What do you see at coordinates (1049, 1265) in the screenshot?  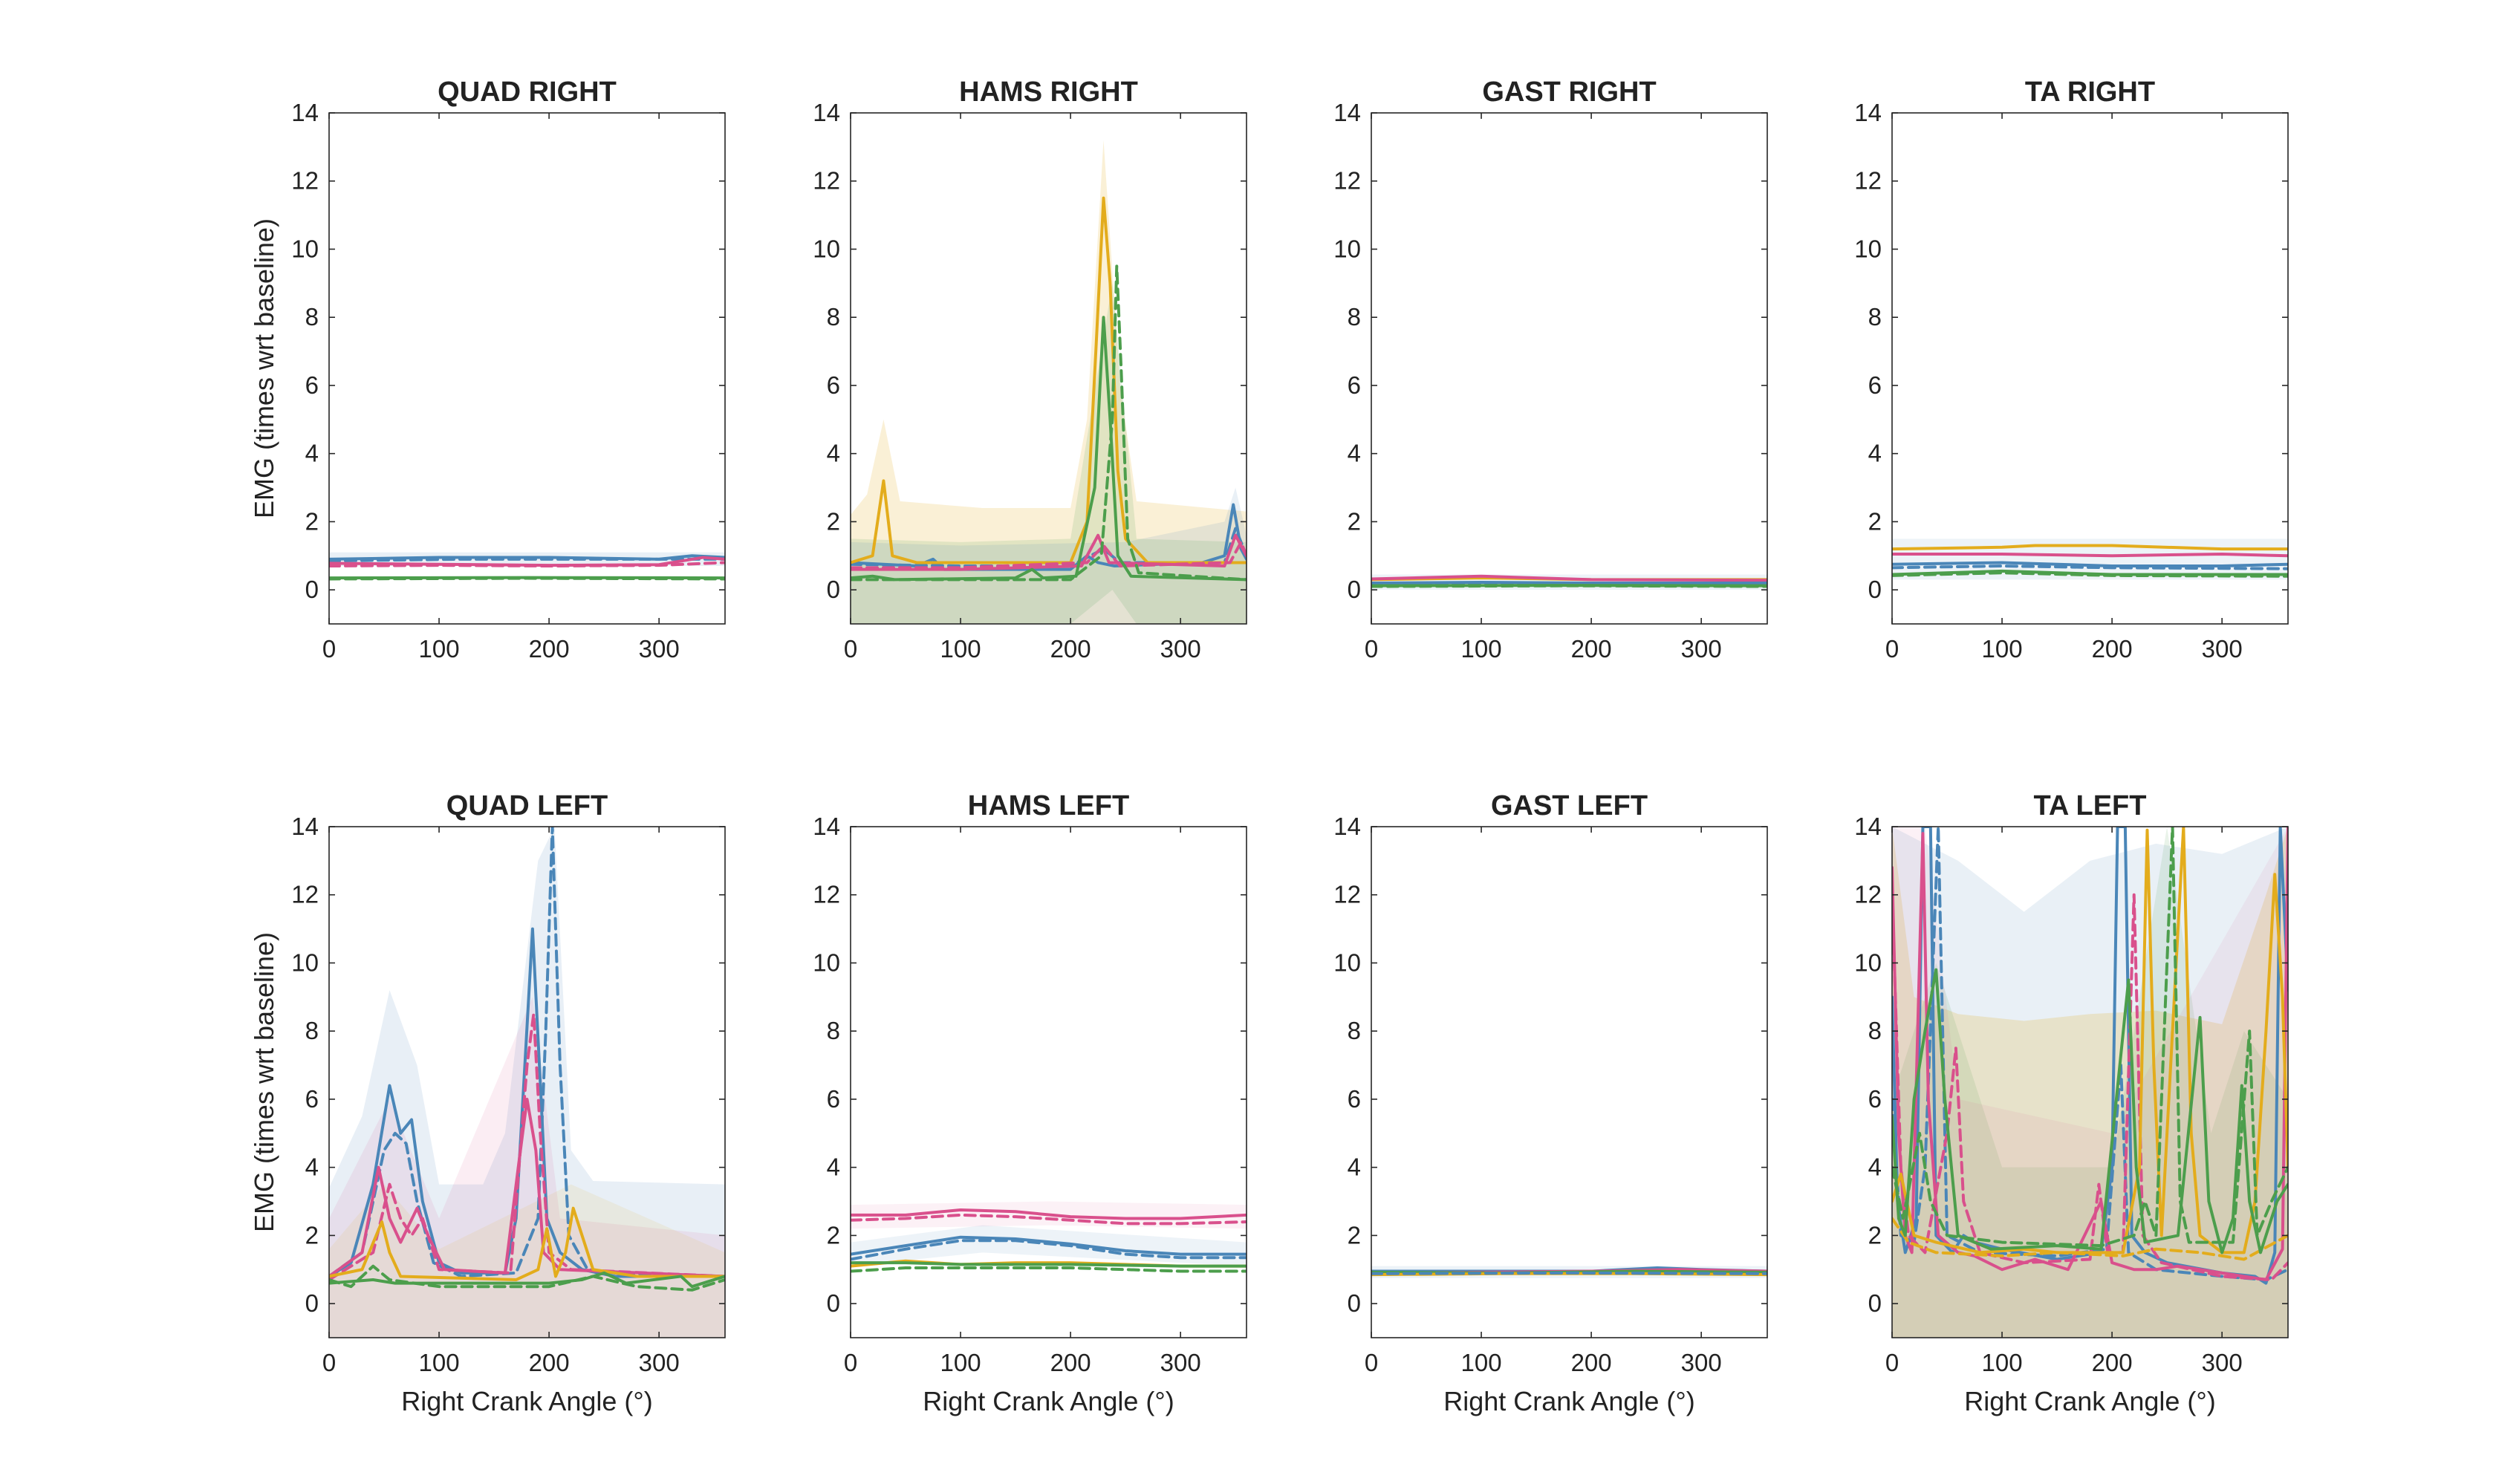 I see `series-line-green` at bounding box center [1049, 1265].